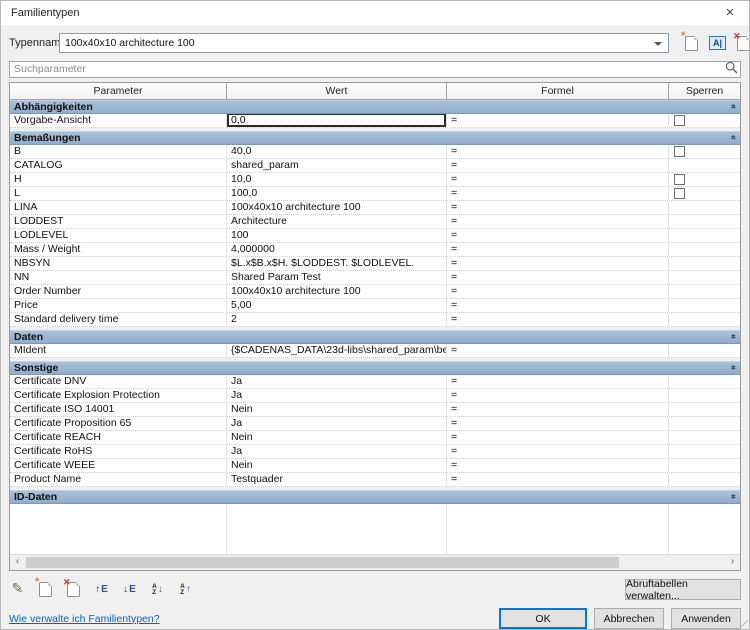  What do you see at coordinates (744, 624) in the screenshot?
I see `resize-grip` at bounding box center [744, 624].